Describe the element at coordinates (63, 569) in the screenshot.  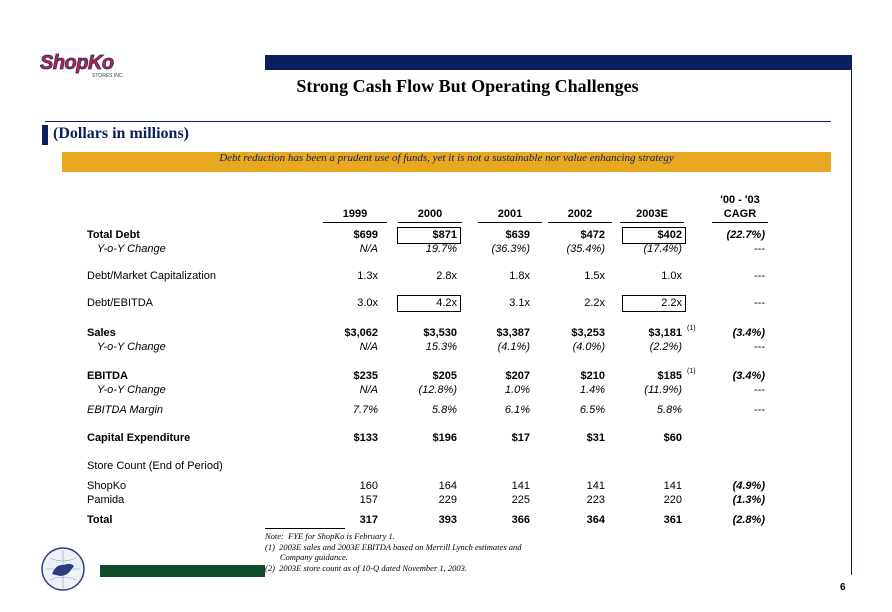
I see `bull-logo` at that location.